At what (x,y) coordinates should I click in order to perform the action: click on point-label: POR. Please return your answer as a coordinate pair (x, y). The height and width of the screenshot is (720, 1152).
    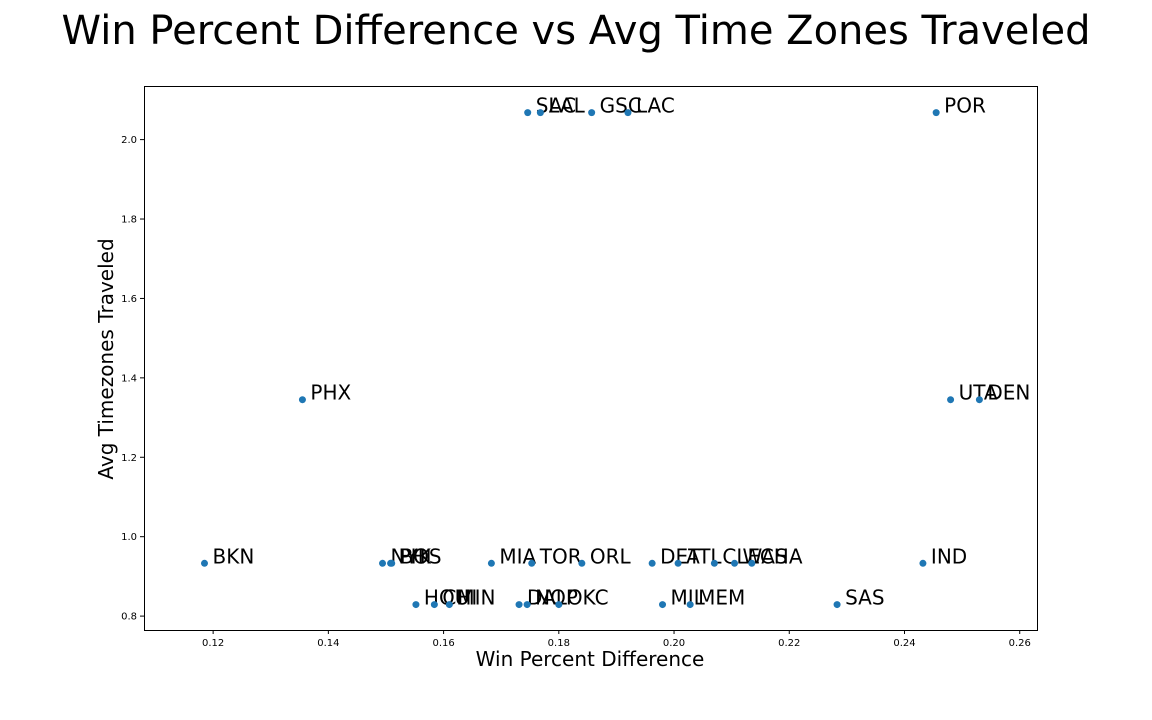
    Looking at the image, I should click on (965, 106).